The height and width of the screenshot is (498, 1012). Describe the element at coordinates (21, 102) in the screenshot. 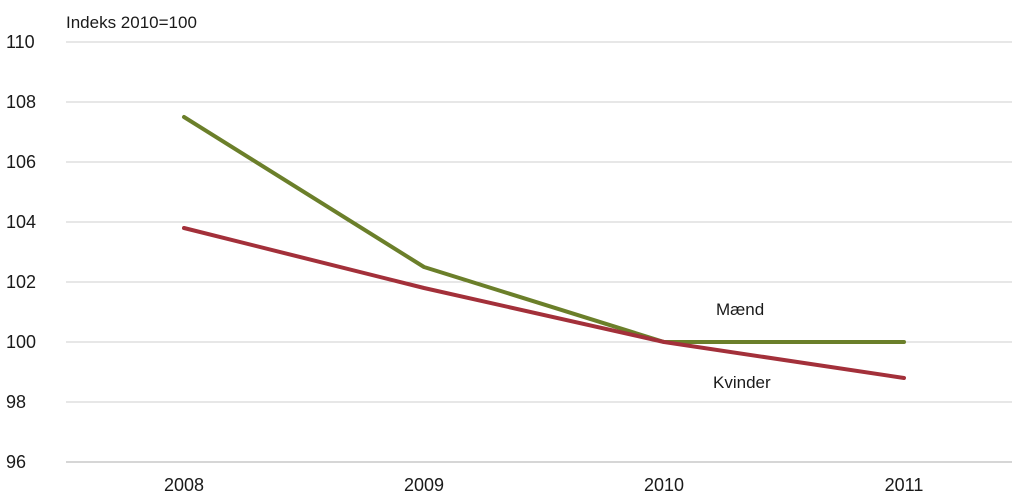

I see `y-tick-label: 108` at that location.